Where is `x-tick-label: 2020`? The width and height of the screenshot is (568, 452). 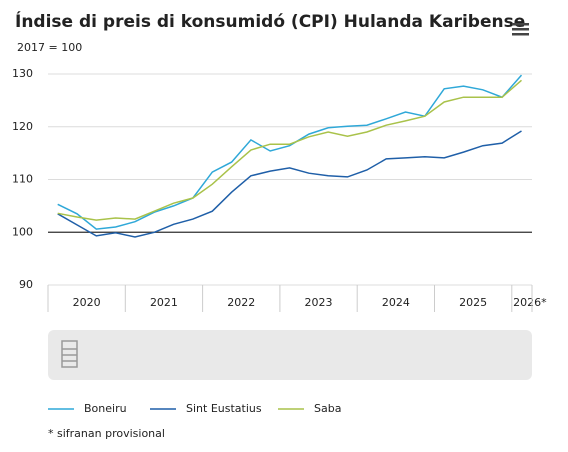 x-tick-label: 2020 is located at coordinates (87, 302).